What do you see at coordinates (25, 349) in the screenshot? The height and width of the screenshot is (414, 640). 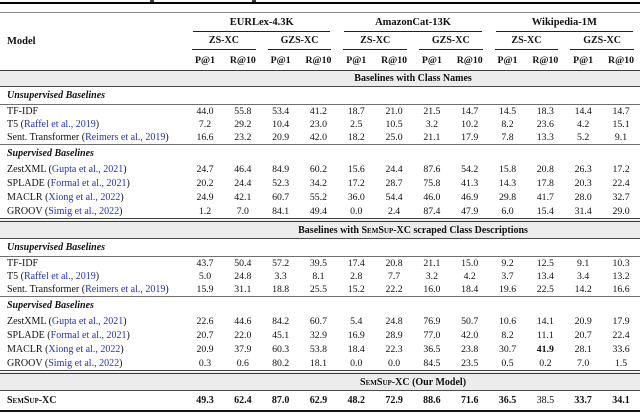 I see `model-name: MACLR` at bounding box center [25, 349].